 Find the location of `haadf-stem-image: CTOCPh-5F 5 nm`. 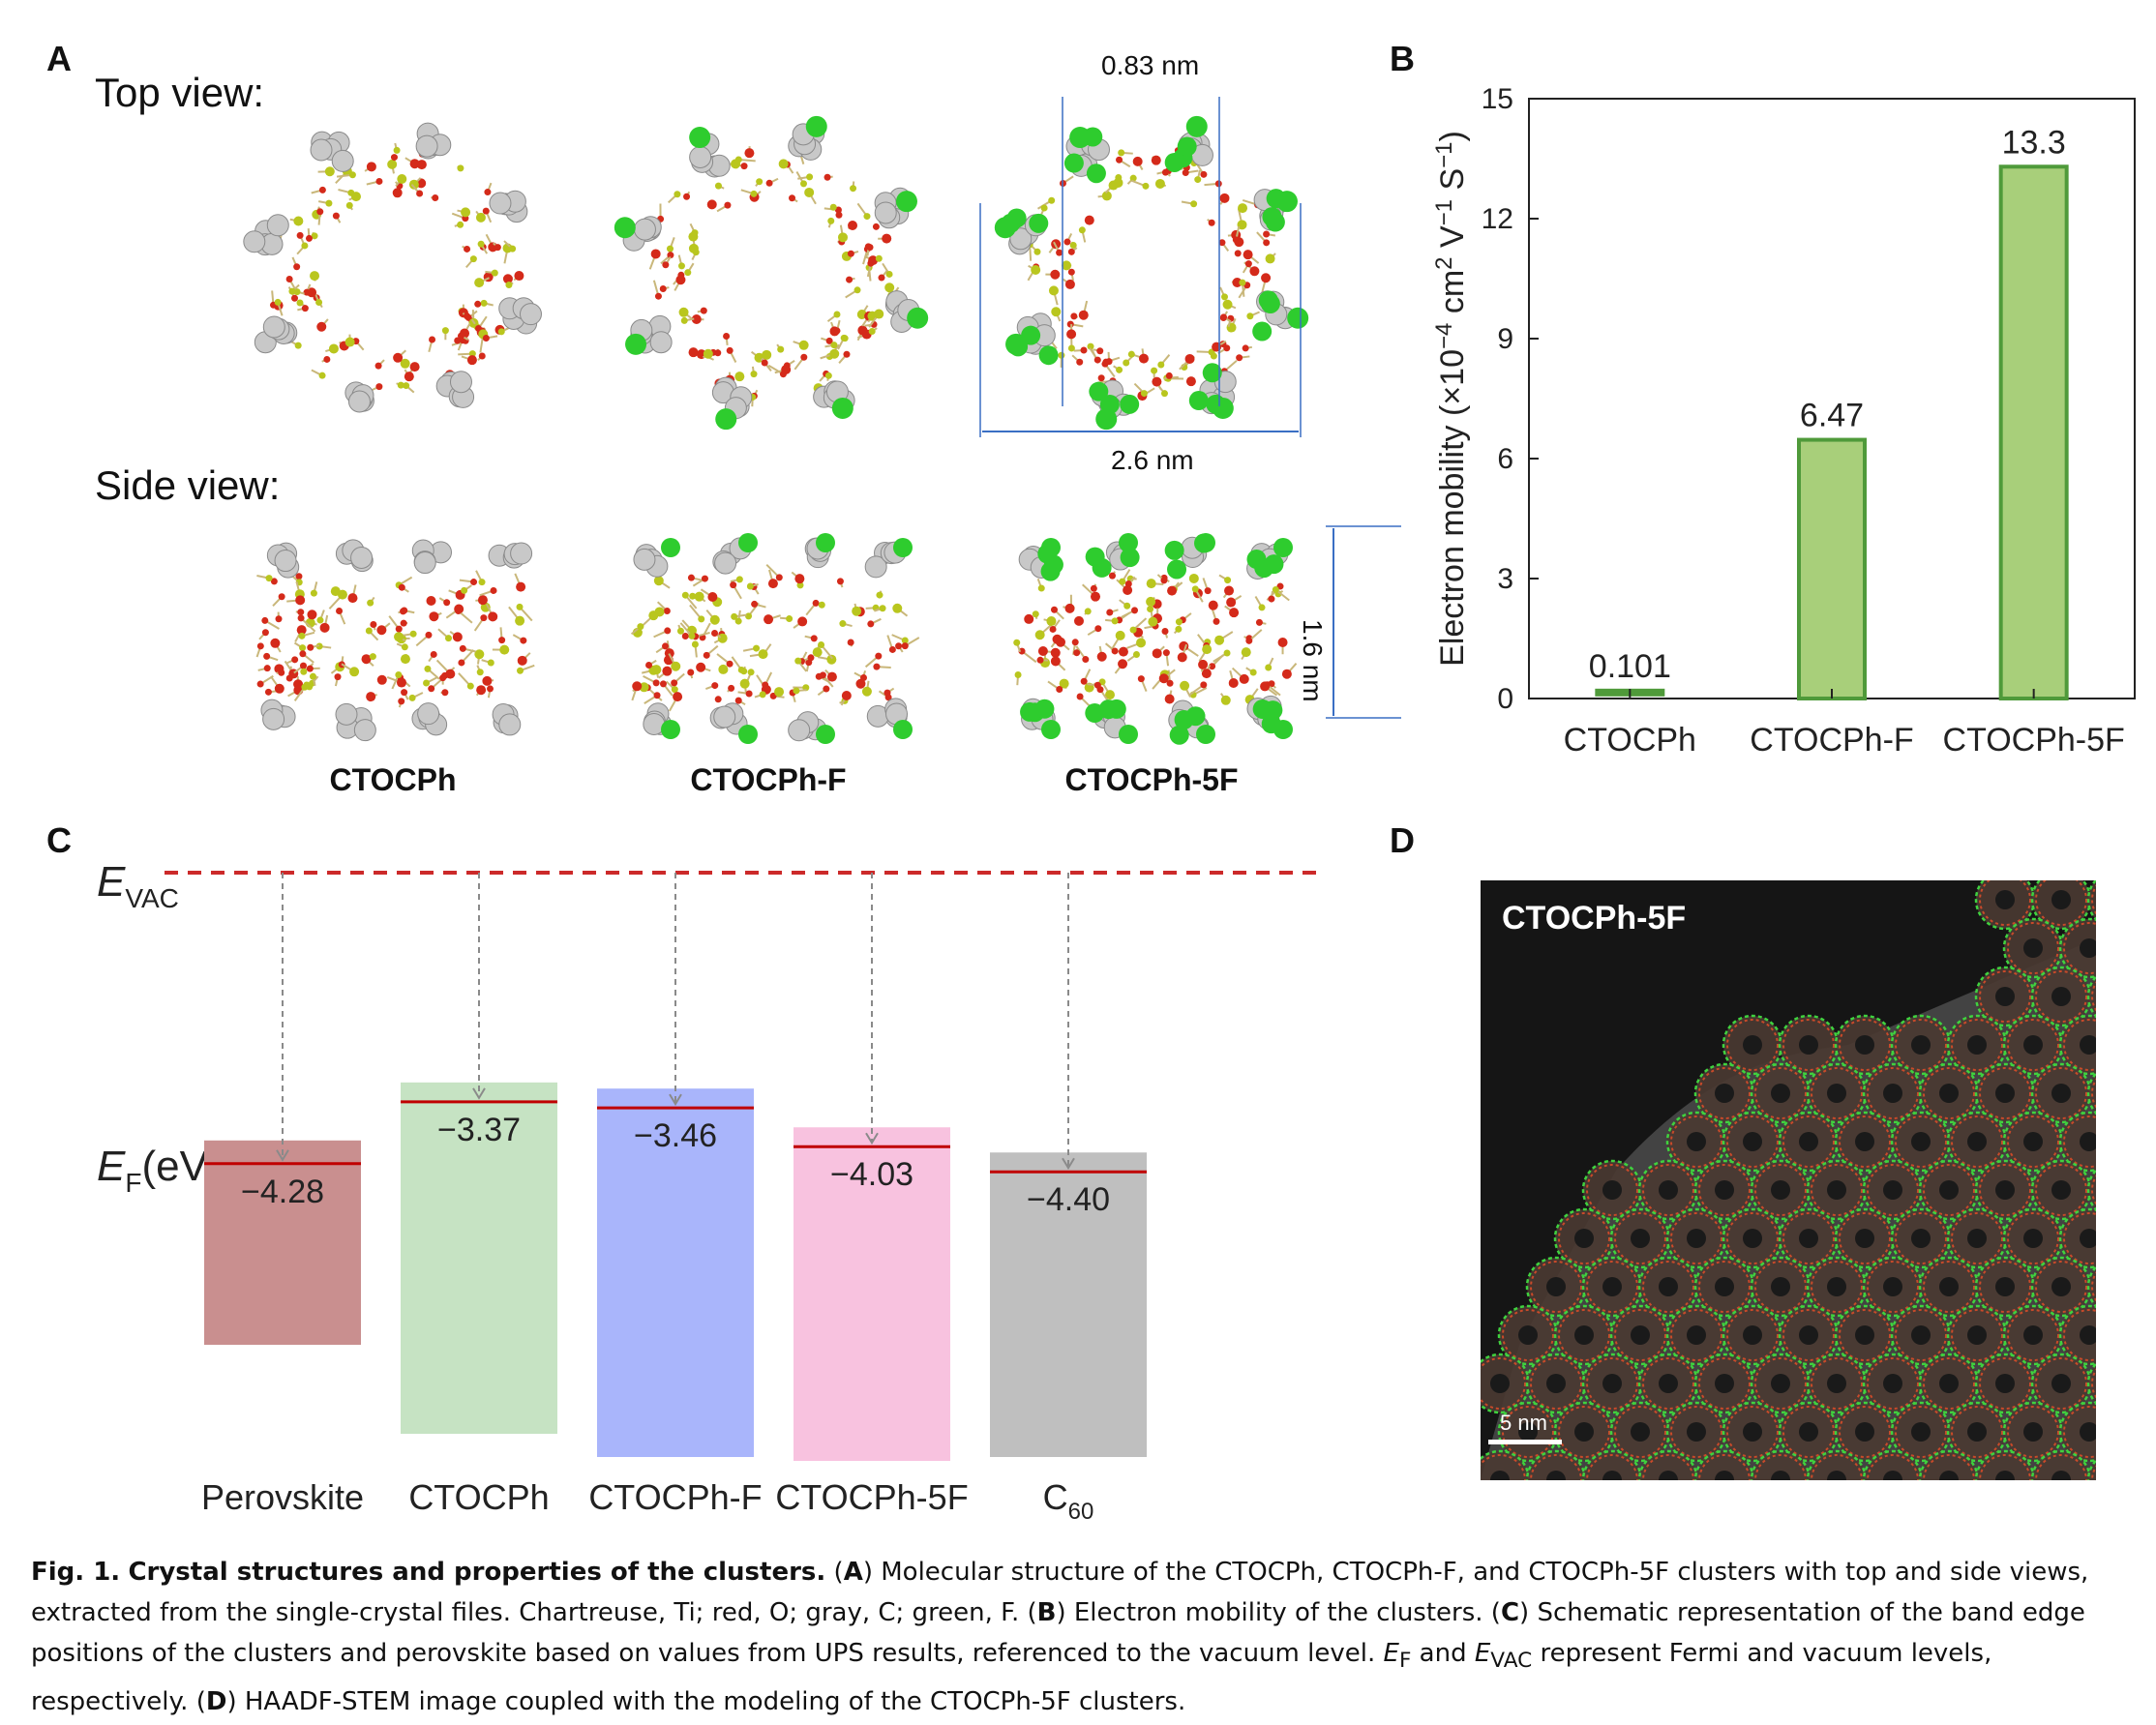

haadf-stem-image: CTOCPh-5F 5 nm is located at coordinates (1788, 1180).